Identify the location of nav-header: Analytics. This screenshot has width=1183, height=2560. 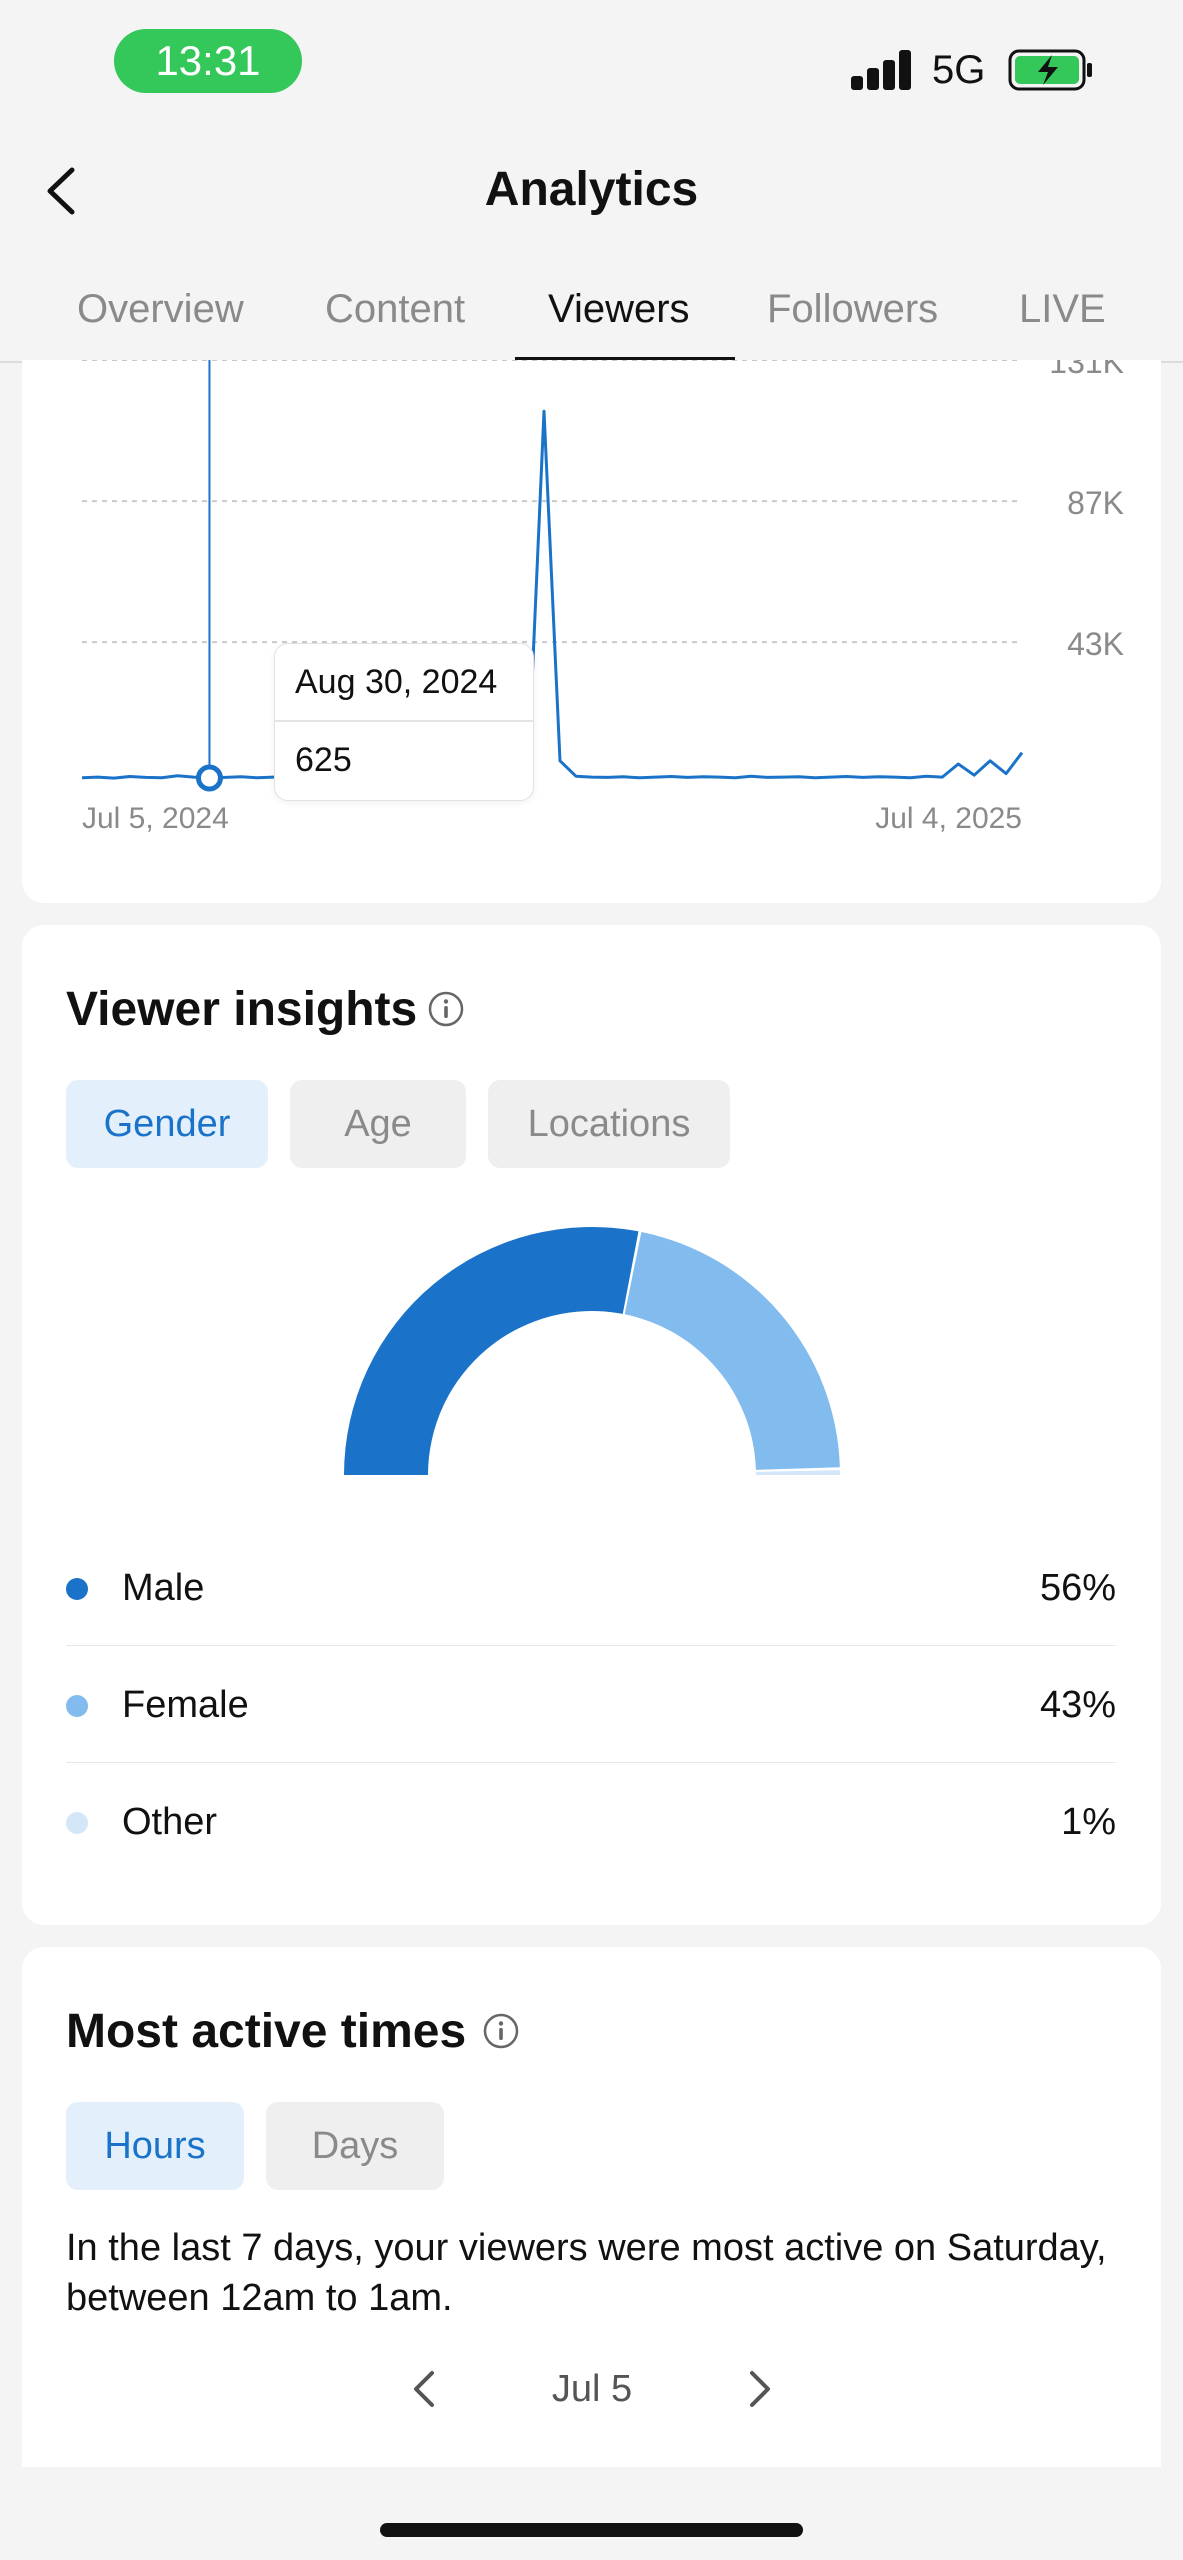
(591, 190).